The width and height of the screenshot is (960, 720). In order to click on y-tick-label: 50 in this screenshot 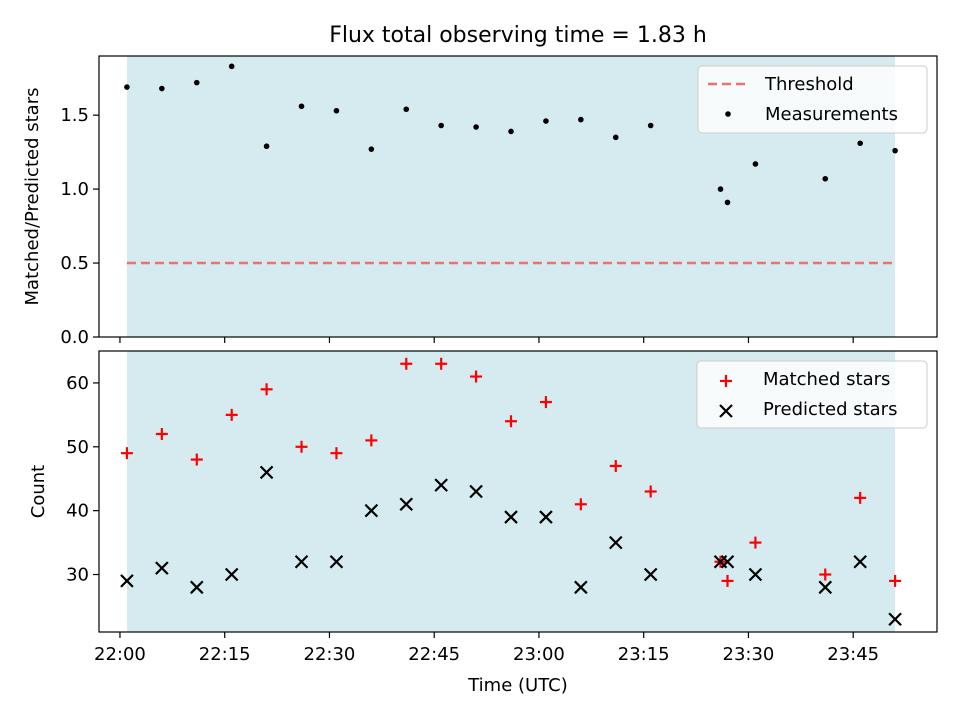, I will do `click(77, 447)`.